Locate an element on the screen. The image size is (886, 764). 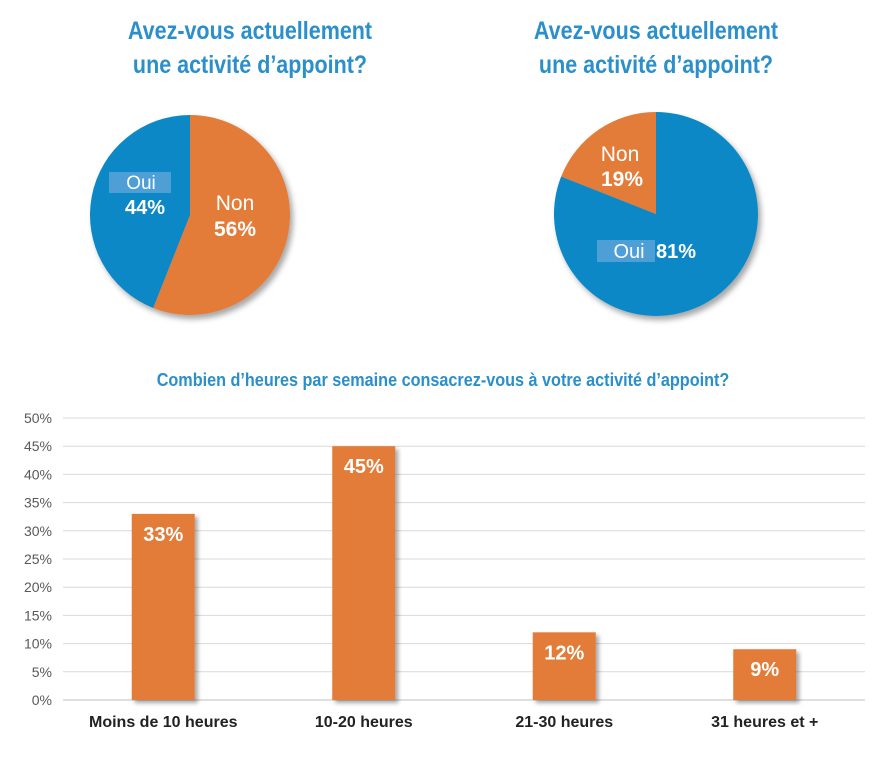
y-tick-label: 15% is located at coordinates (38, 615).